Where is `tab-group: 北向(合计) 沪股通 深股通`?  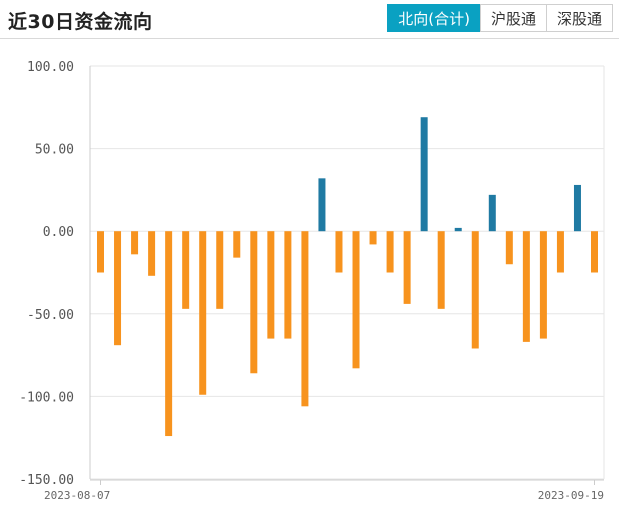 tab-group: 北向(合计) 沪股通 深股通 is located at coordinates (500, 18).